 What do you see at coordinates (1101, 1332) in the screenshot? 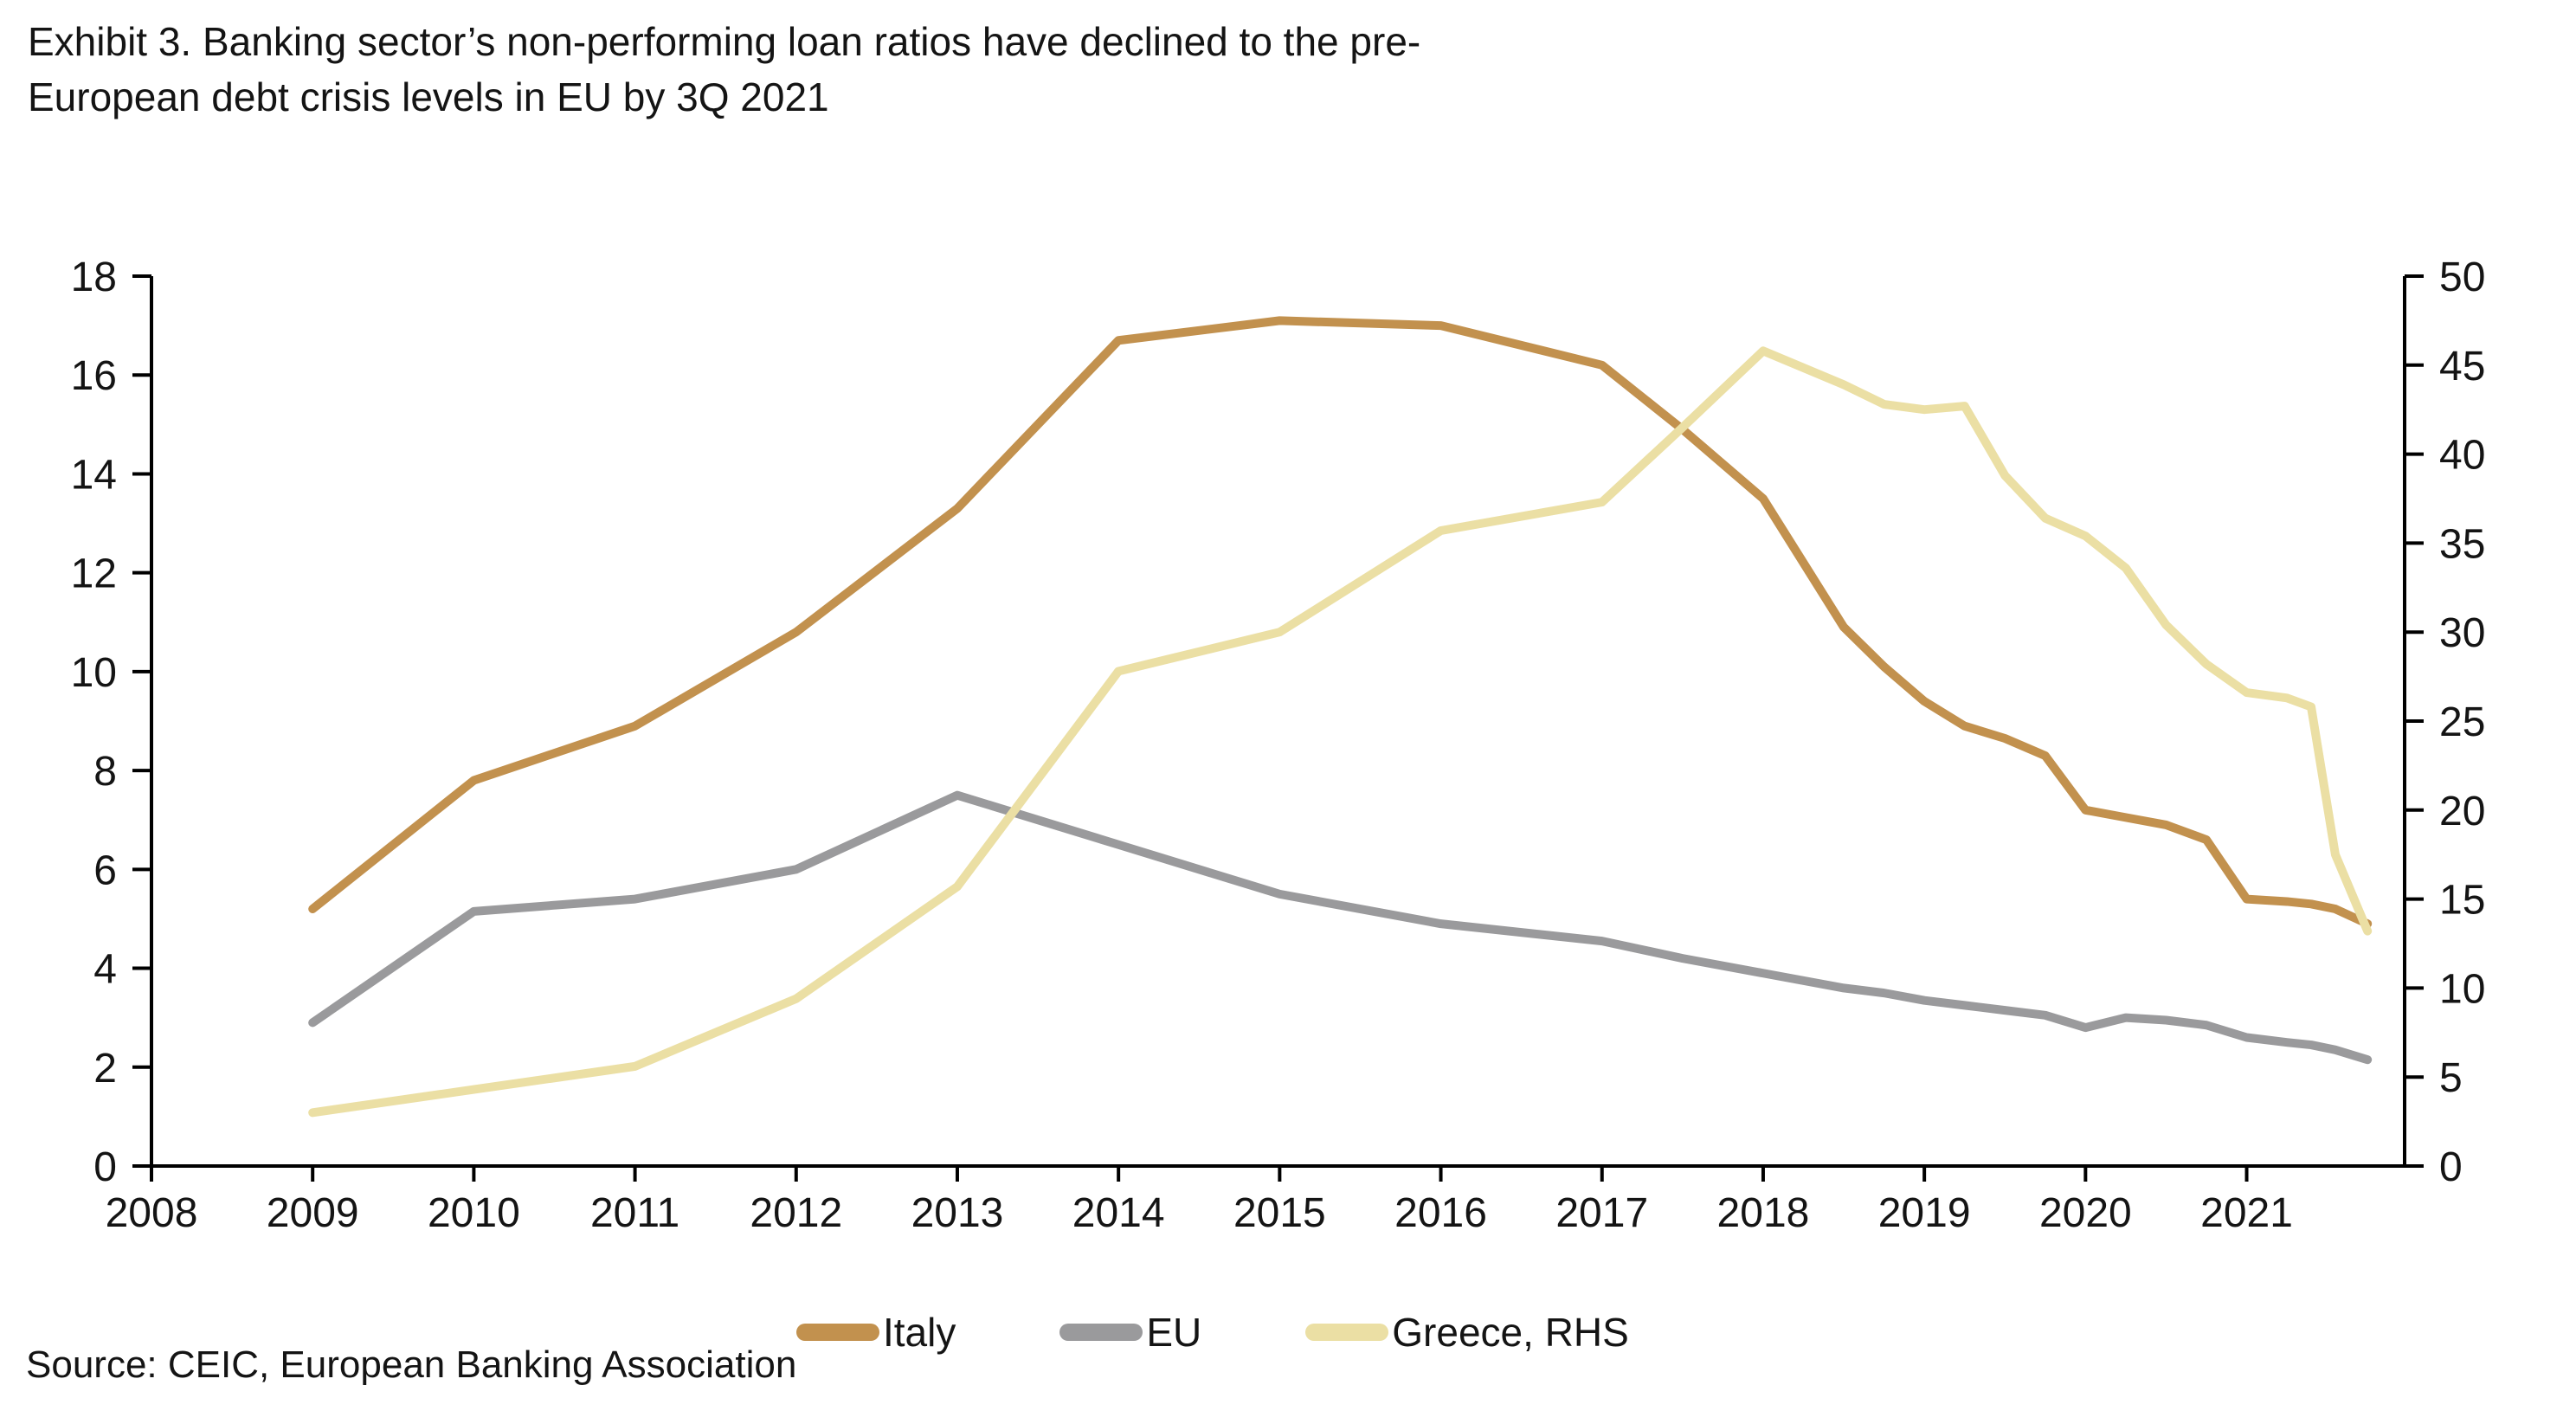
I see `eu-line-swatch` at bounding box center [1101, 1332].